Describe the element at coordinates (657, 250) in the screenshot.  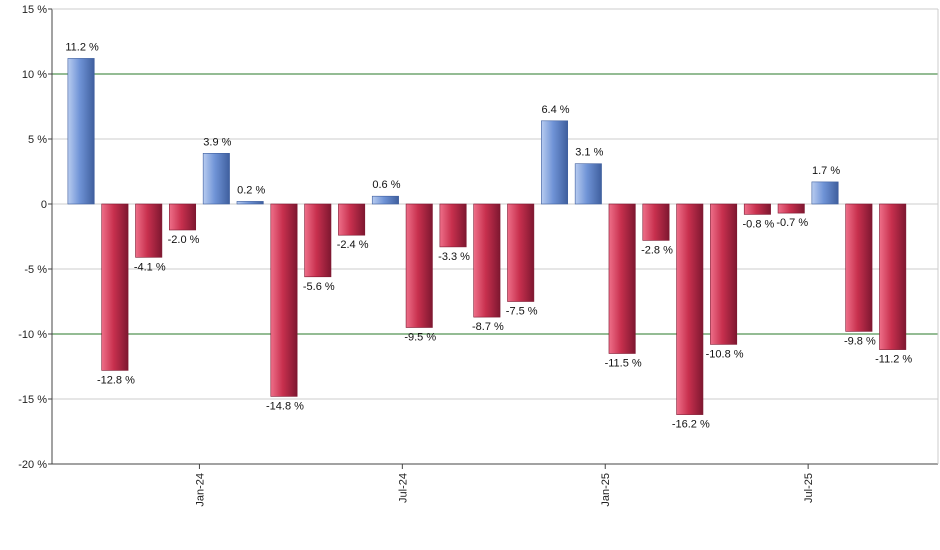
I see `data-label: -2.8 %` at that location.